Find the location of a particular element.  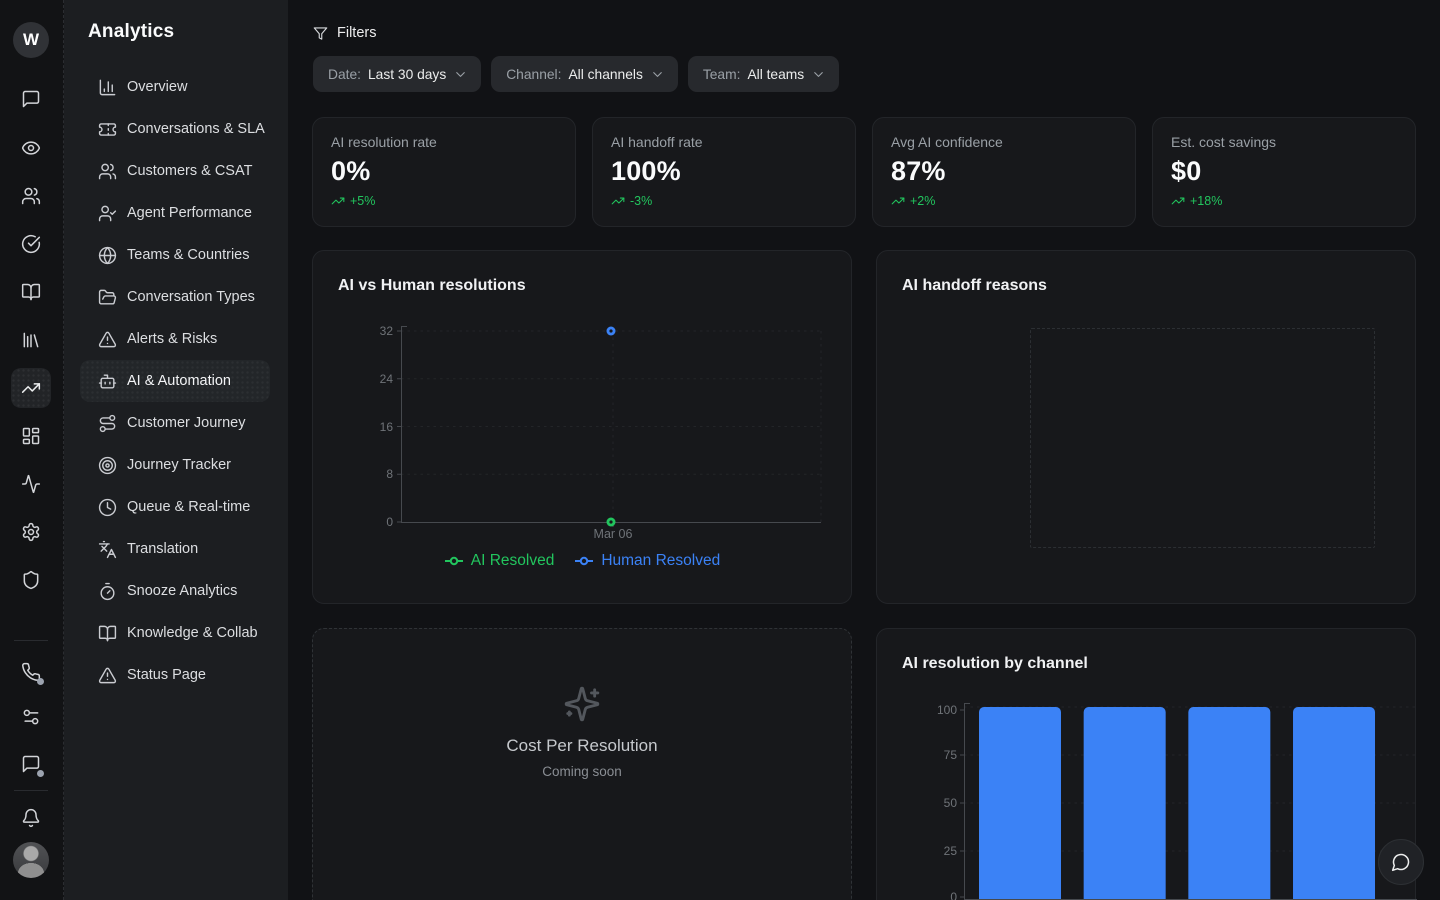

sidebar-item-label: Conversation Types is located at coordinates (191, 297).